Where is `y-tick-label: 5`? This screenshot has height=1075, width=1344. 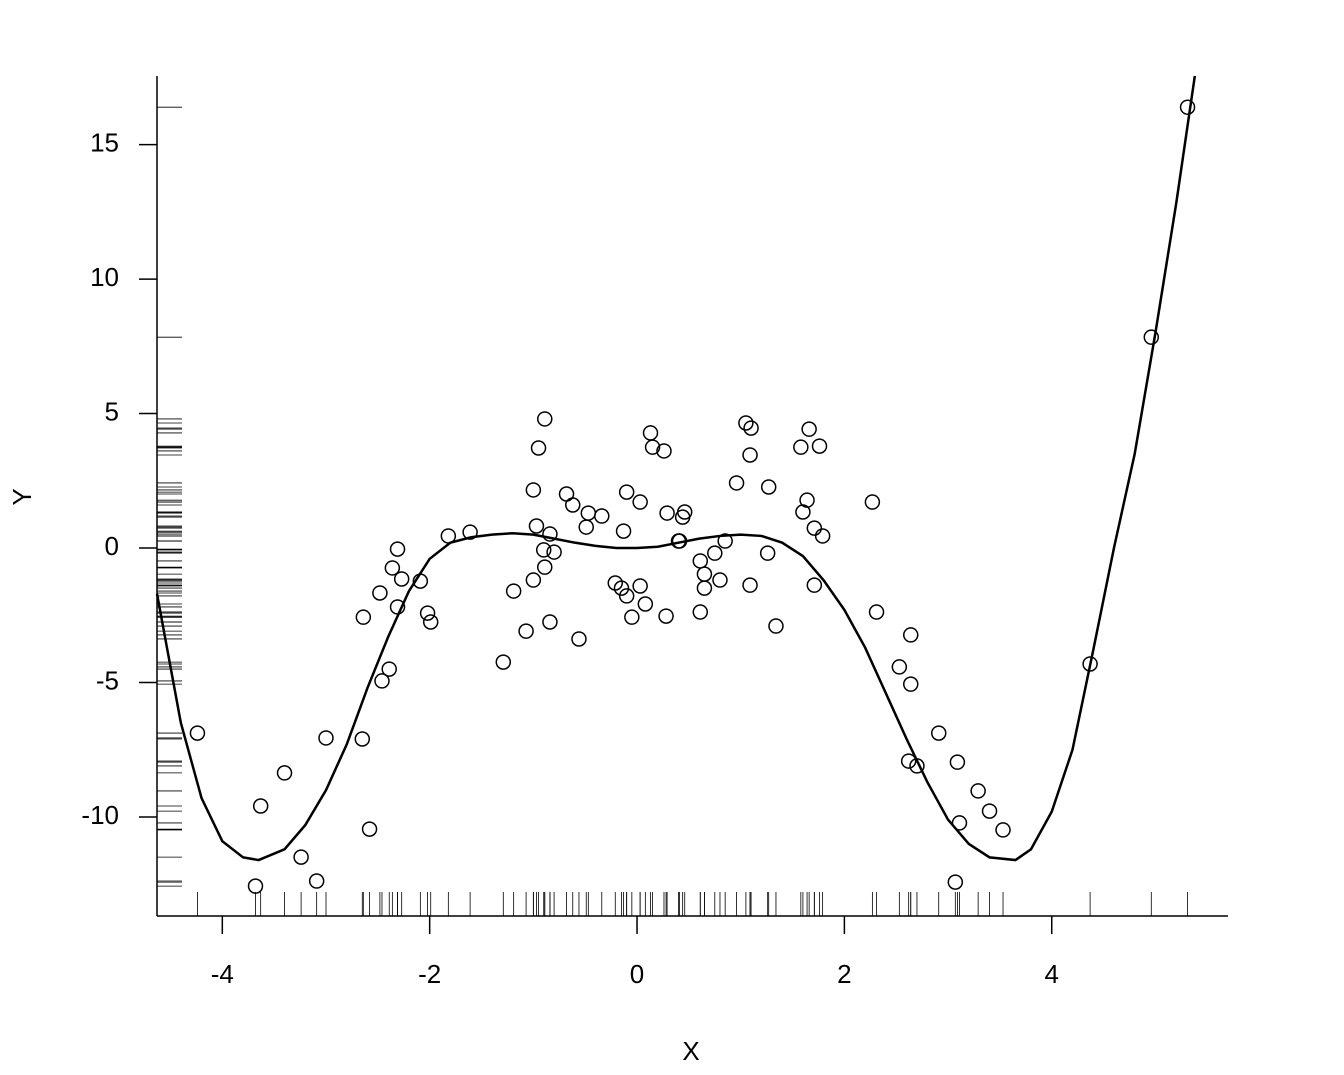 y-tick-label: 5 is located at coordinates (112, 411).